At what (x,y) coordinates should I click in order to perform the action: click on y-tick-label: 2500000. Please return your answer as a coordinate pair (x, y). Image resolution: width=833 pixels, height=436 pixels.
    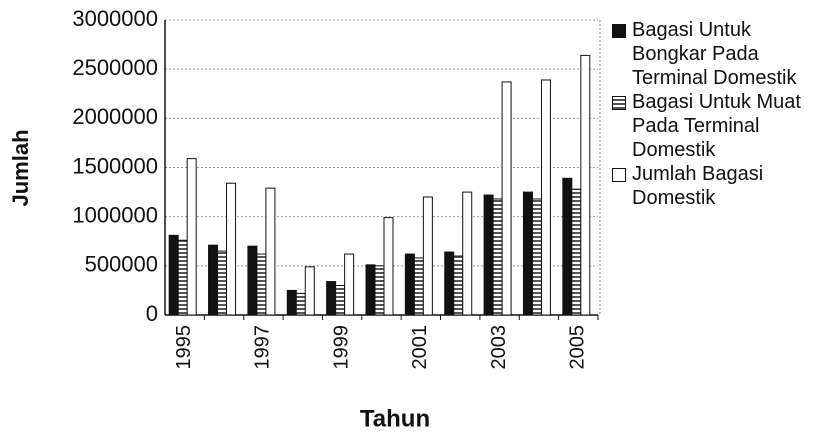
    Looking at the image, I should click on (115, 67).